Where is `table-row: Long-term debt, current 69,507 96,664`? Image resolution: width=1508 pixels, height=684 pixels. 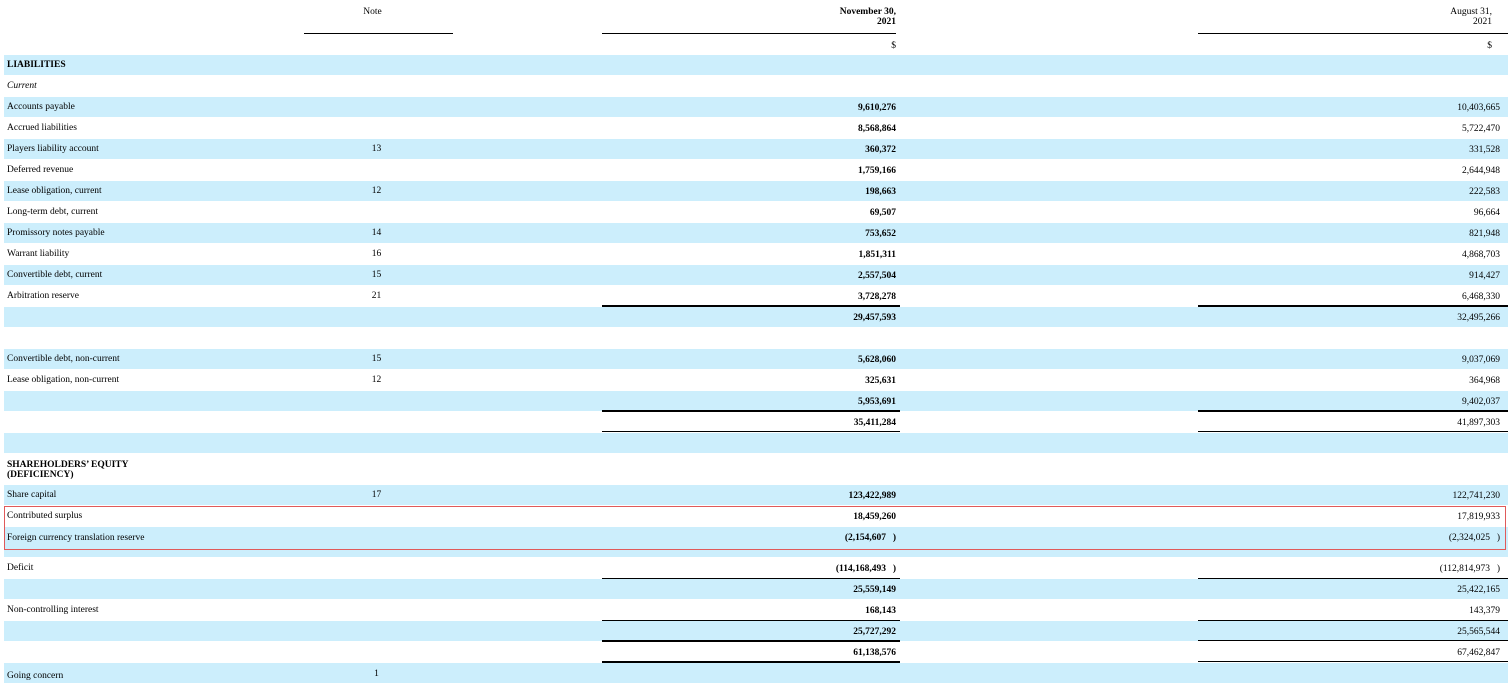
table-row: Long-term debt, current 69,507 96,664 is located at coordinates (756, 212).